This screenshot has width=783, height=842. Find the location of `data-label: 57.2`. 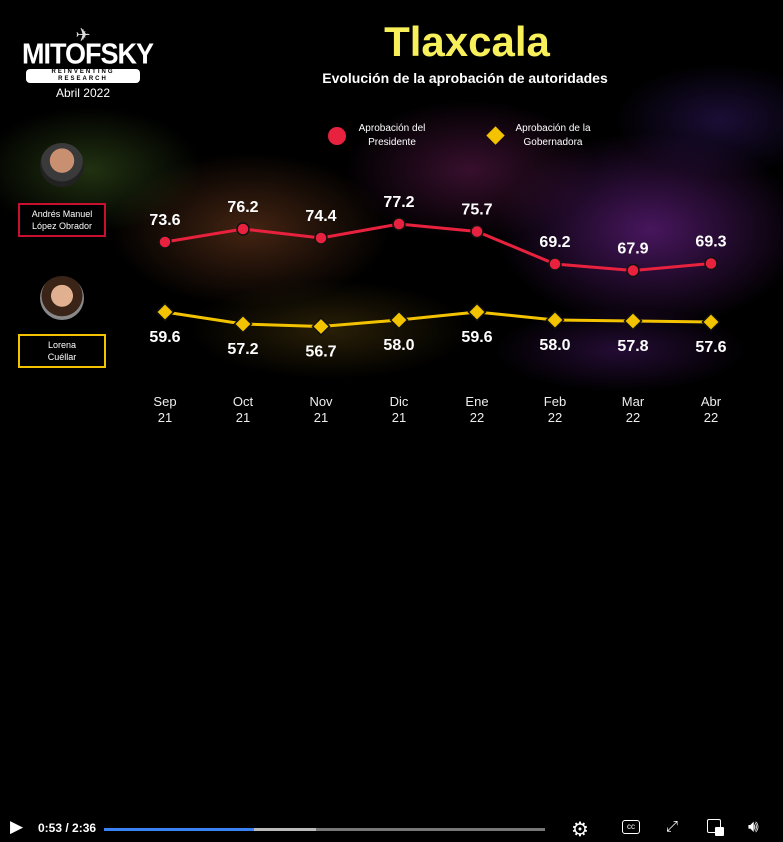

data-label: 57.2 is located at coordinates (242, 349).